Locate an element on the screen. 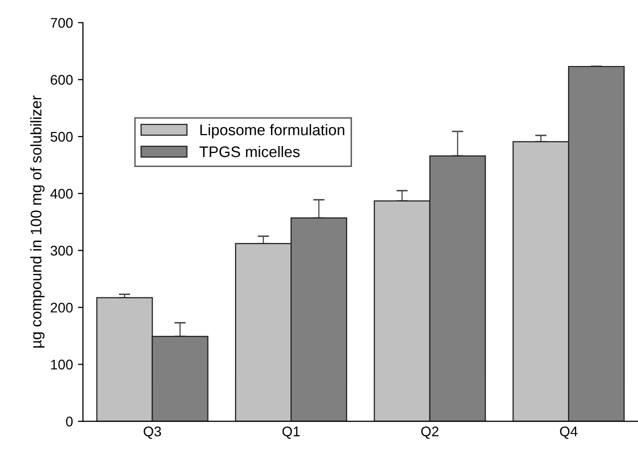  x-tick-label: Q4 is located at coordinates (569, 432).